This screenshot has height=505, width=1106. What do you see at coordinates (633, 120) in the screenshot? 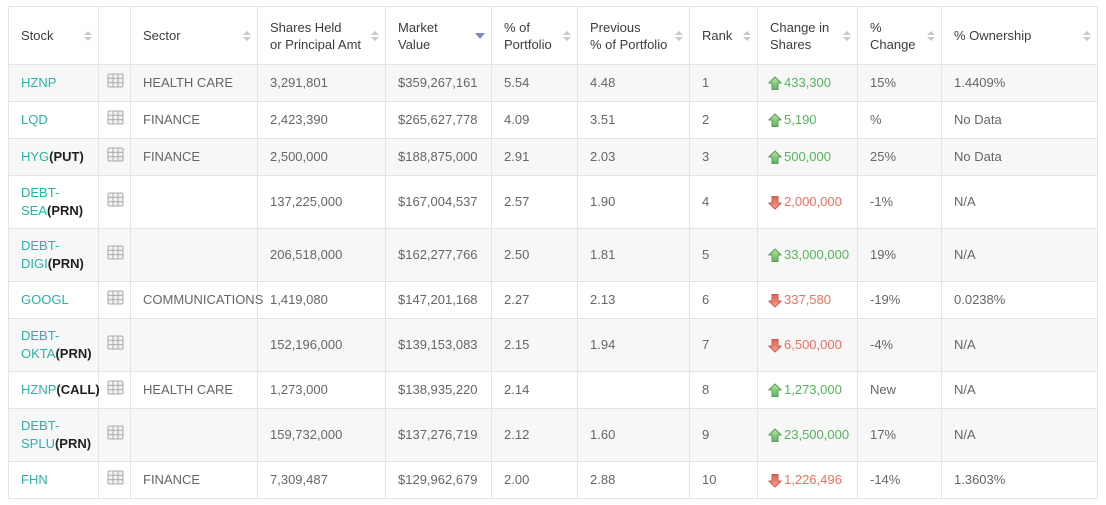
I see `previous-pct-of-portfolio-cell: 3.51` at bounding box center [633, 120].